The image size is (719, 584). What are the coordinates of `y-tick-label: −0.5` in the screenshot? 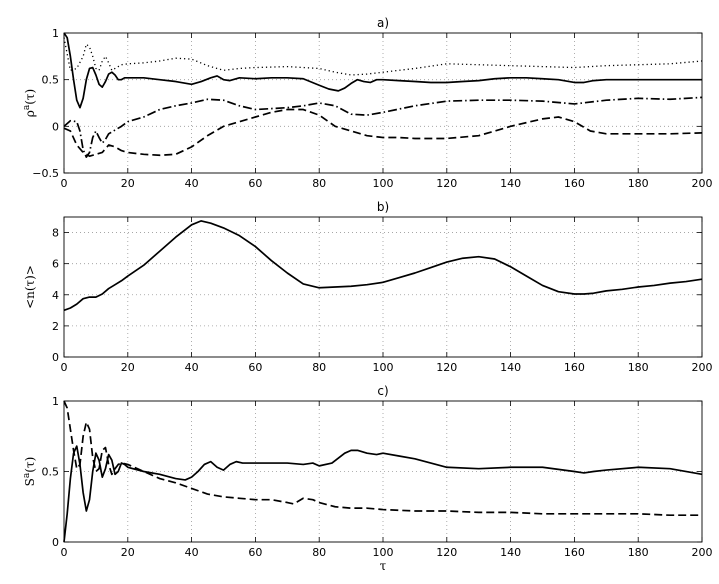 It's located at (45, 173).